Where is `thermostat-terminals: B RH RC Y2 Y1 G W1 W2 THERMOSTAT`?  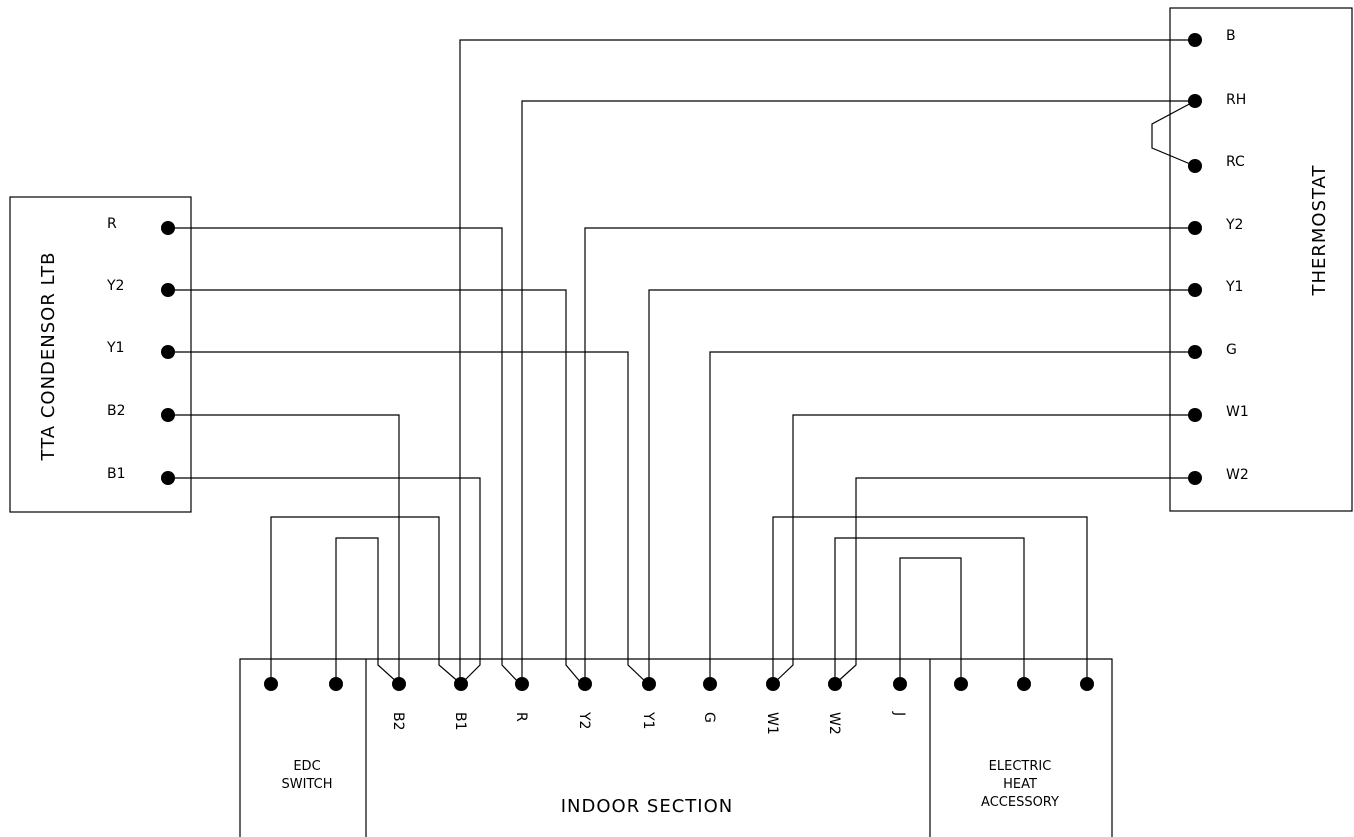
thermostat-terminals: B RH RC Y2 Y1 G W1 W2 THERMOSTAT is located at coordinates (1259, 256).